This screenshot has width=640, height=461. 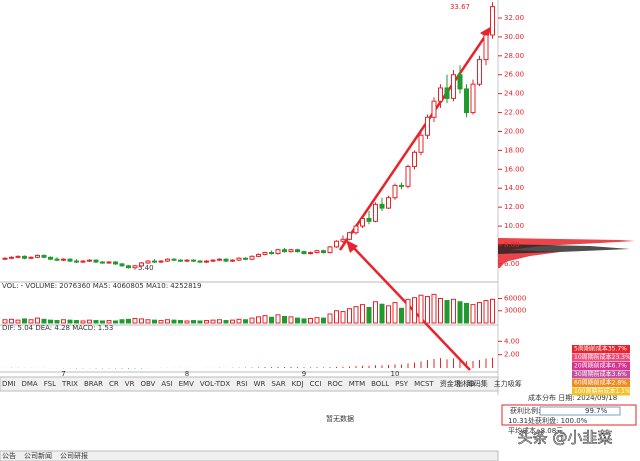 I want to click on bottom-tab: 公司新闻, so click(x=38, y=455).